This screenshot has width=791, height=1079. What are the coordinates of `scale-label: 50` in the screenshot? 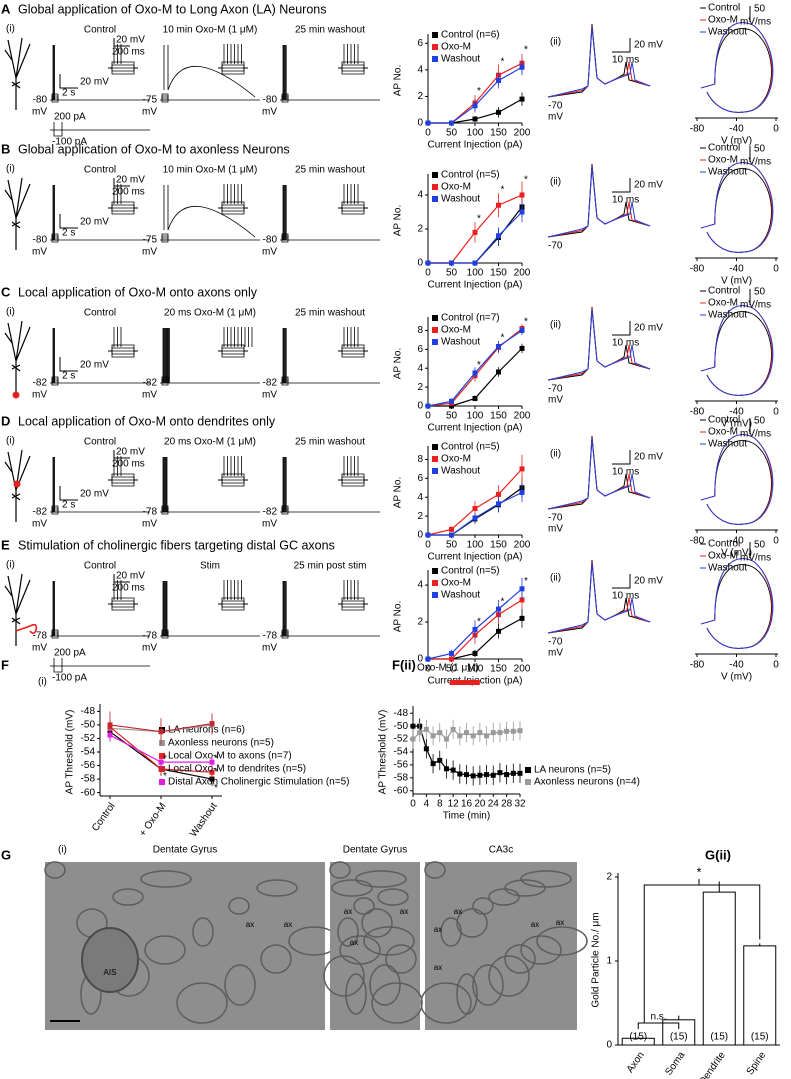 It's located at (760, 149).